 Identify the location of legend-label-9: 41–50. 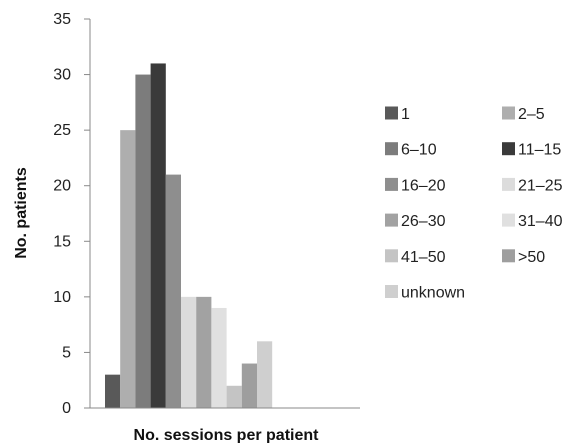
(423, 257).